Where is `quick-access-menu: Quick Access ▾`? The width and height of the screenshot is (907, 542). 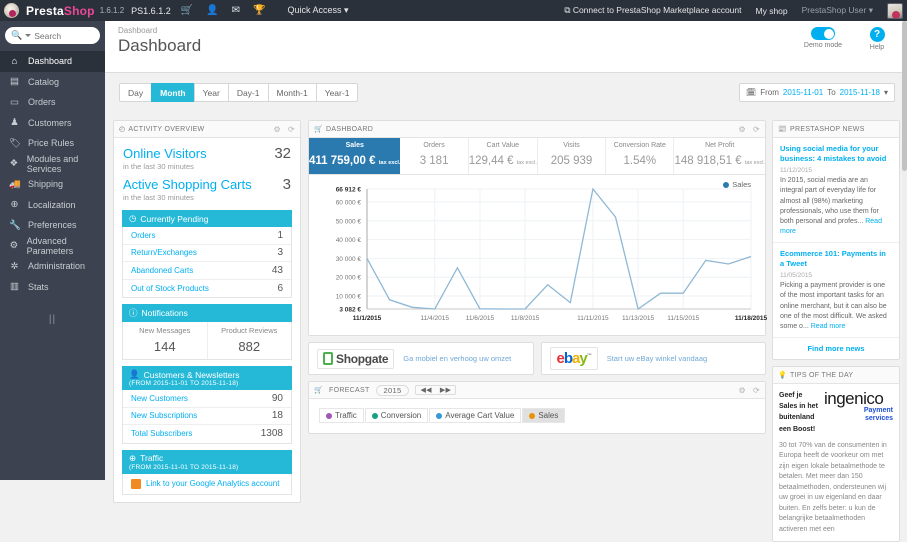 quick-access-menu: Quick Access ▾ is located at coordinates (318, 10).